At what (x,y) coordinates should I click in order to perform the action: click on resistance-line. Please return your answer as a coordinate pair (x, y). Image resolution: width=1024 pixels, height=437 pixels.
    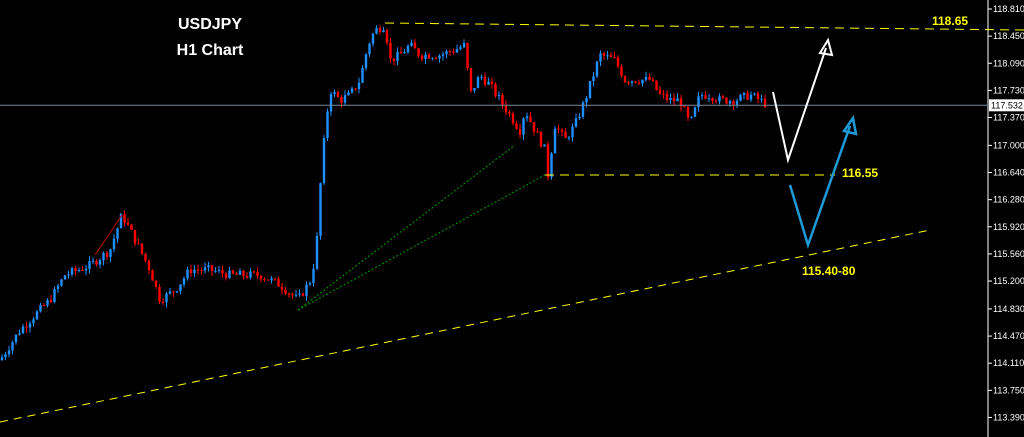
    Looking at the image, I should click on (704, 26).